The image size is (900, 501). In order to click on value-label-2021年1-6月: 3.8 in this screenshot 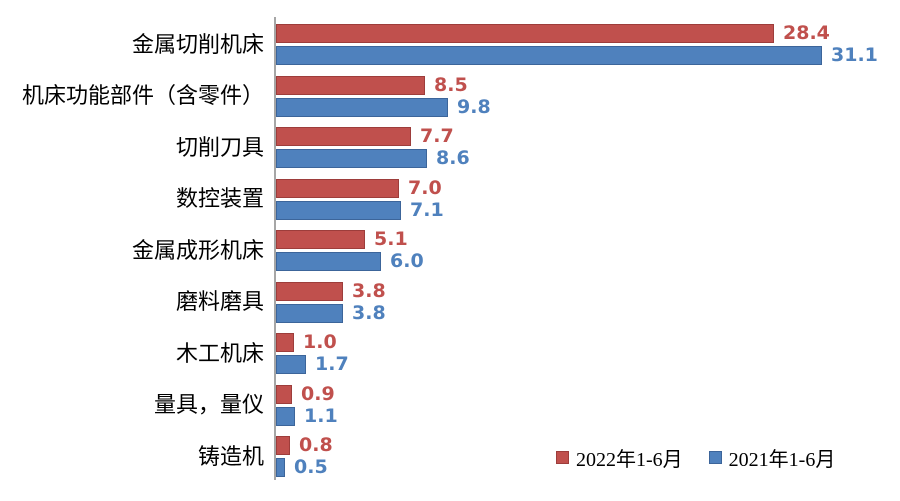, I will do `click(369, 312)`.